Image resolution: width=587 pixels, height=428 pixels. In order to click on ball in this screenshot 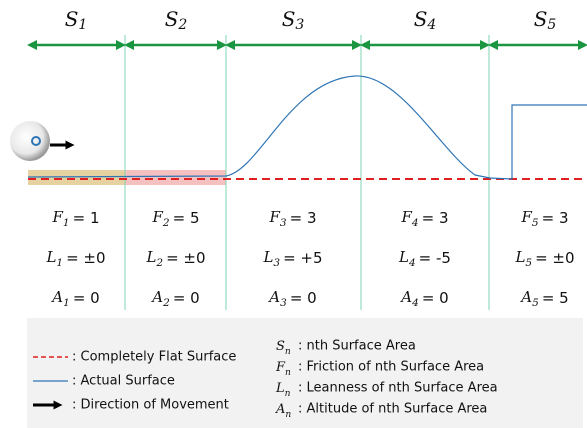, I will do `click(30, 141)`.